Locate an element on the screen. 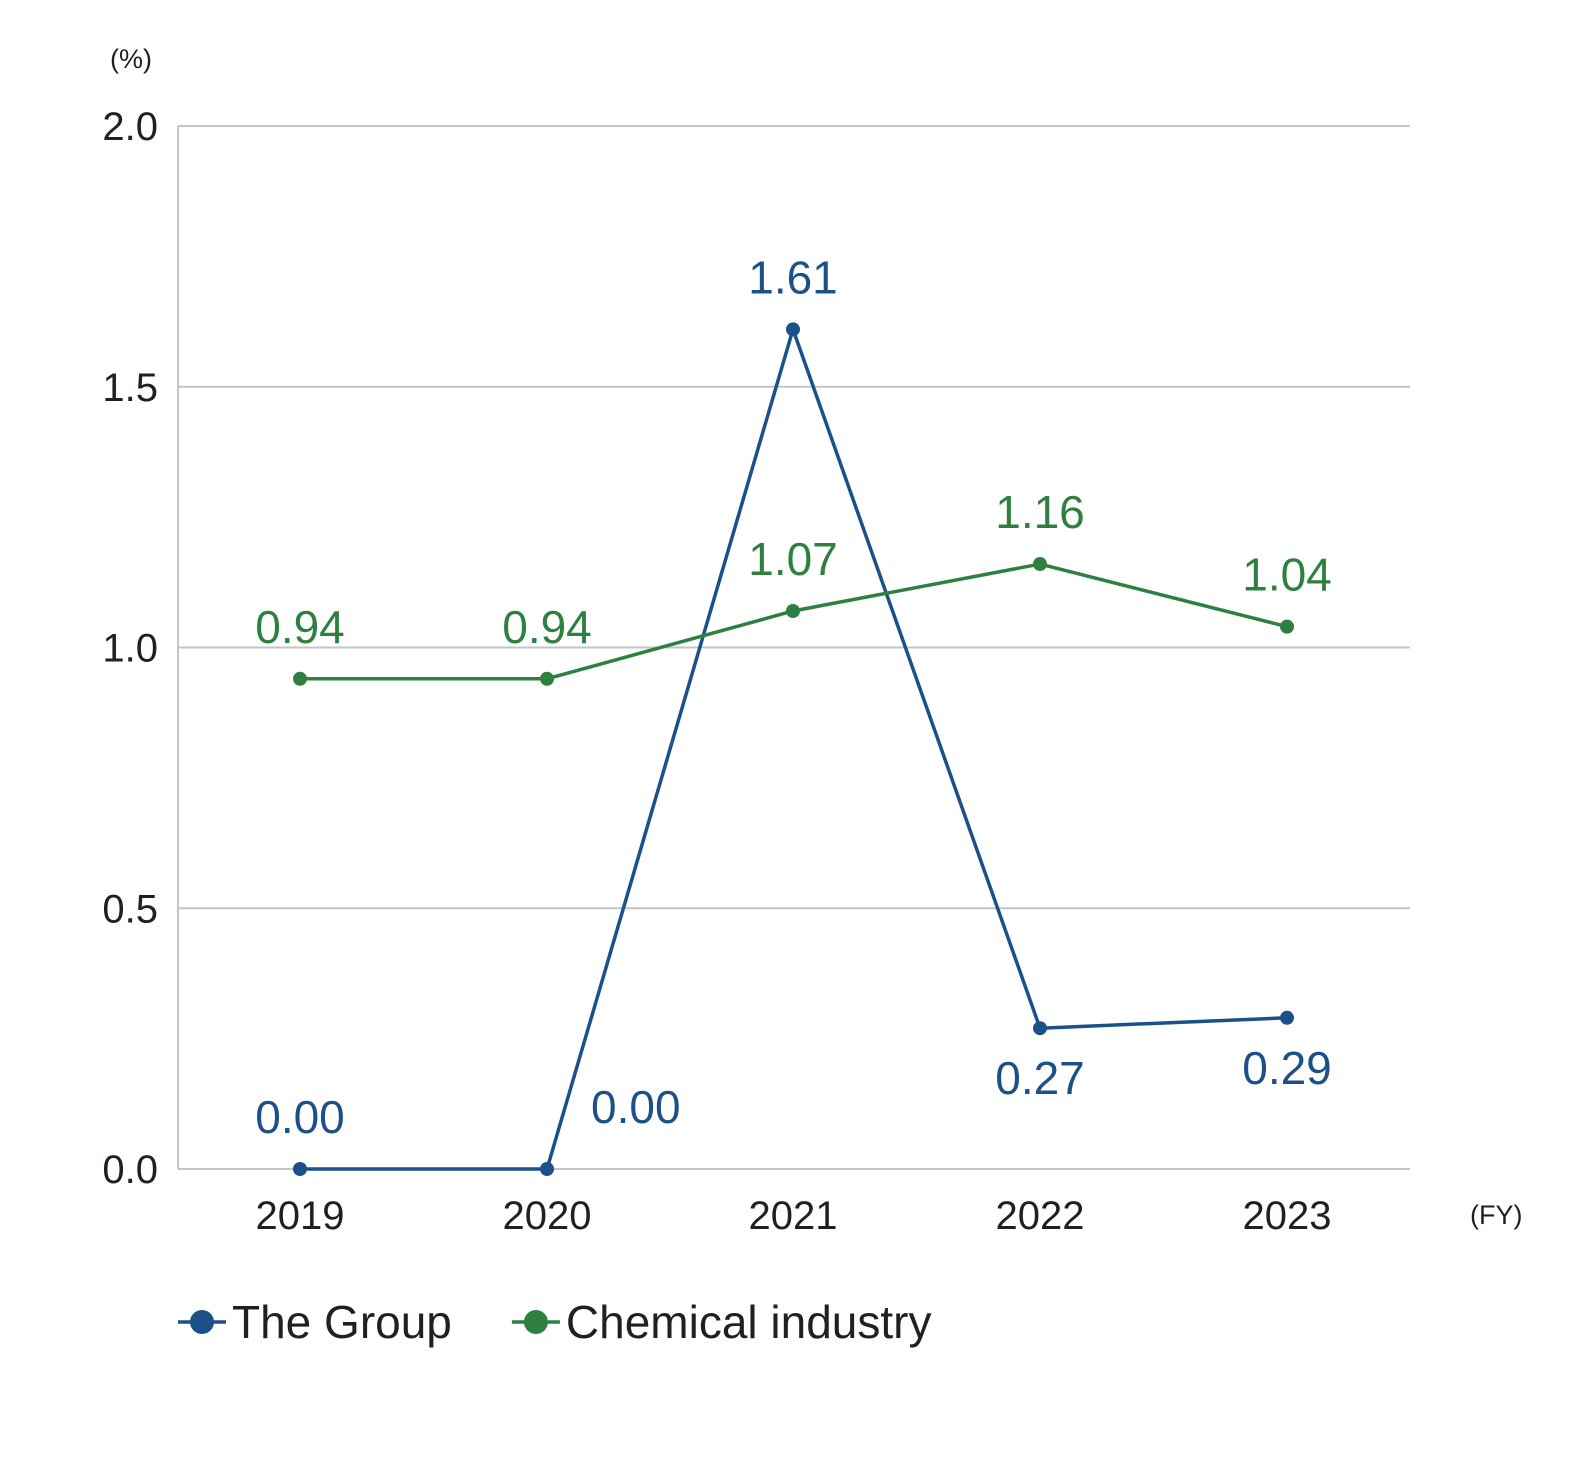 The image size is (1590, 1460). x-tick-label: 2021 is located at coordinates (793, 1216).